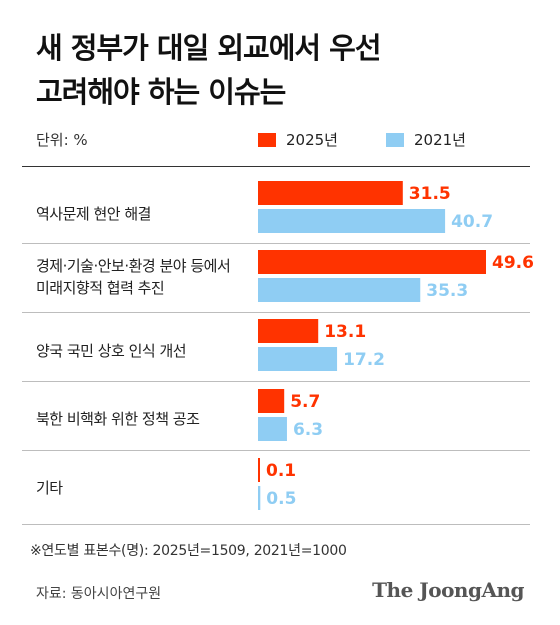 This screenshot has height=625, width=560. What do you see at coordinates (267, 139) in the screenshot?
I see `legend-swatch-2025` at bounding box center [267, 139].